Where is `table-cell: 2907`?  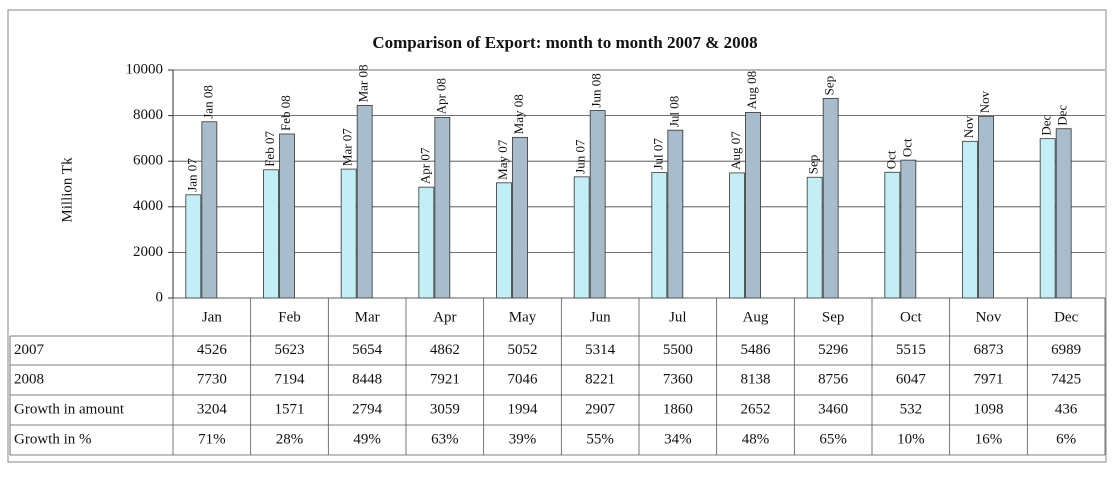
table-cell: 2907 is located at coordinates (600, 409).